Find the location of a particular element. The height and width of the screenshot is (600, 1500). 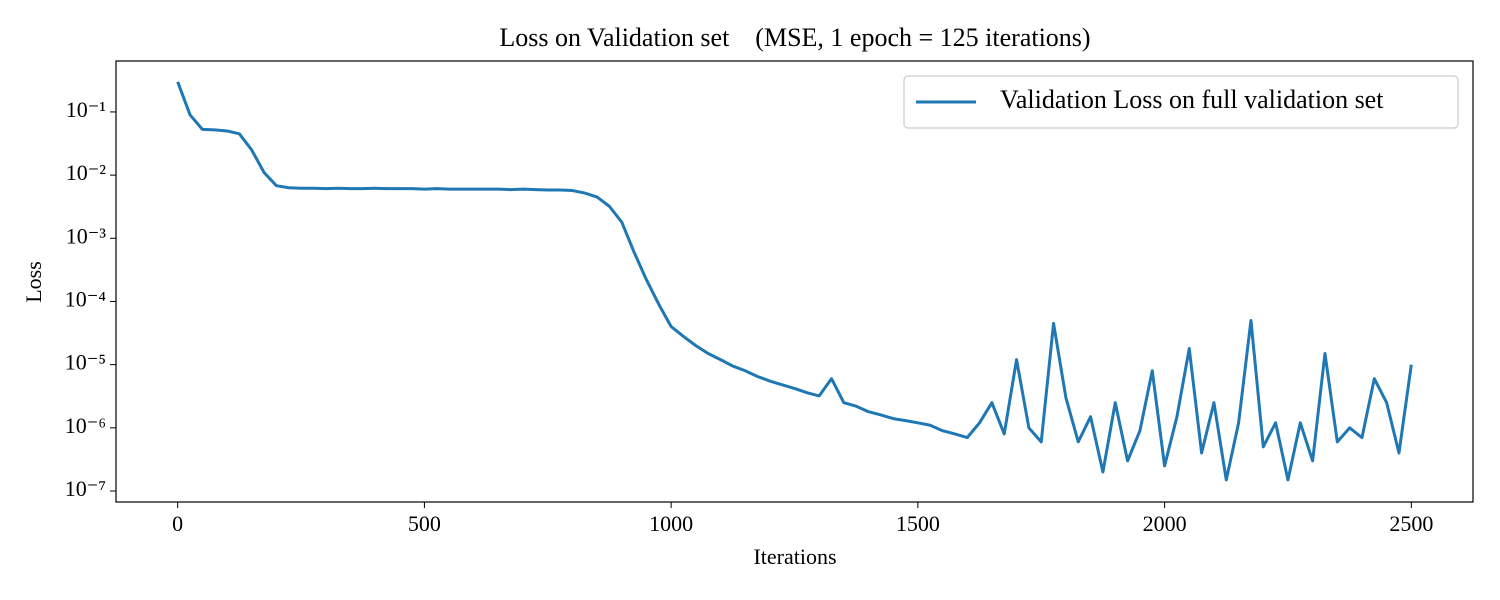

x-tick-label: 500 is located at coordinates (424, 523).